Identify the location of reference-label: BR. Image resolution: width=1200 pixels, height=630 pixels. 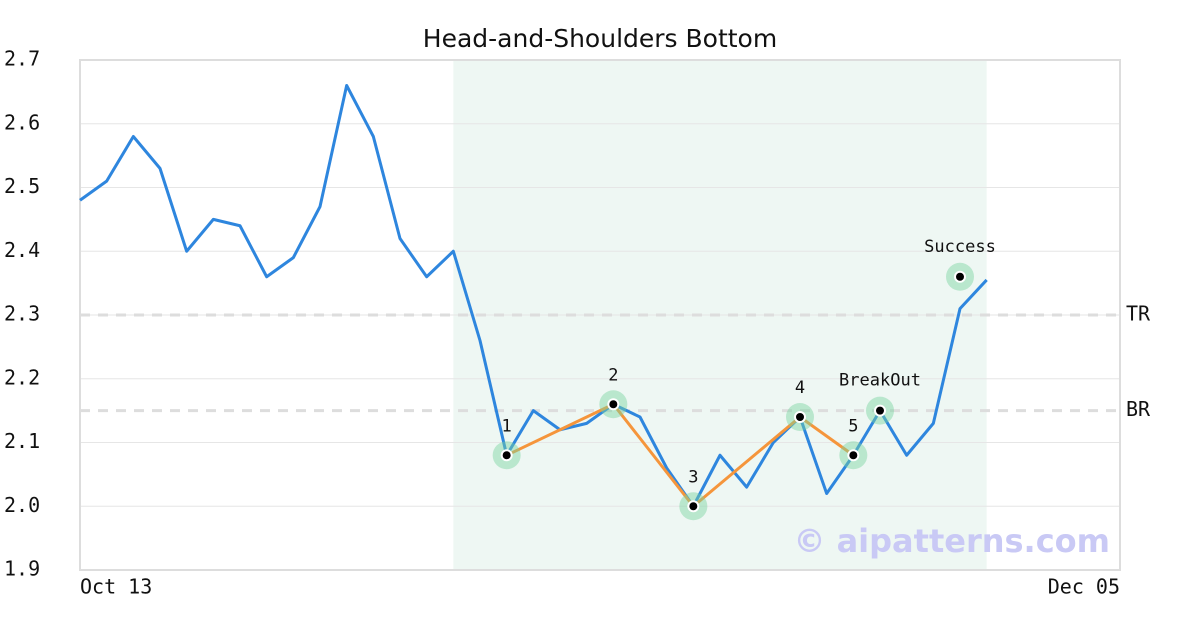
(1138, 409).